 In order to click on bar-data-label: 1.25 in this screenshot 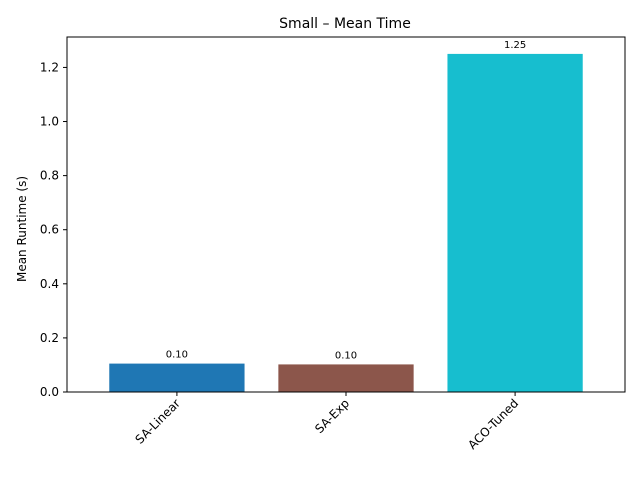, I will do `click(515, 45)`.